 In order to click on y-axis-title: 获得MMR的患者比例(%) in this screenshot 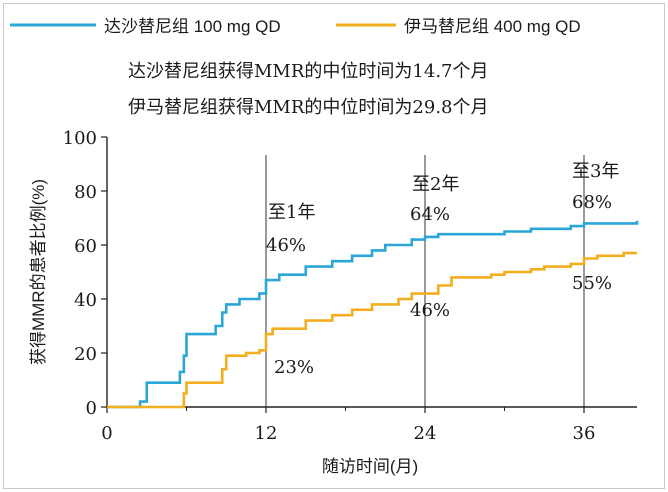, I will do `click(38, 272)`.